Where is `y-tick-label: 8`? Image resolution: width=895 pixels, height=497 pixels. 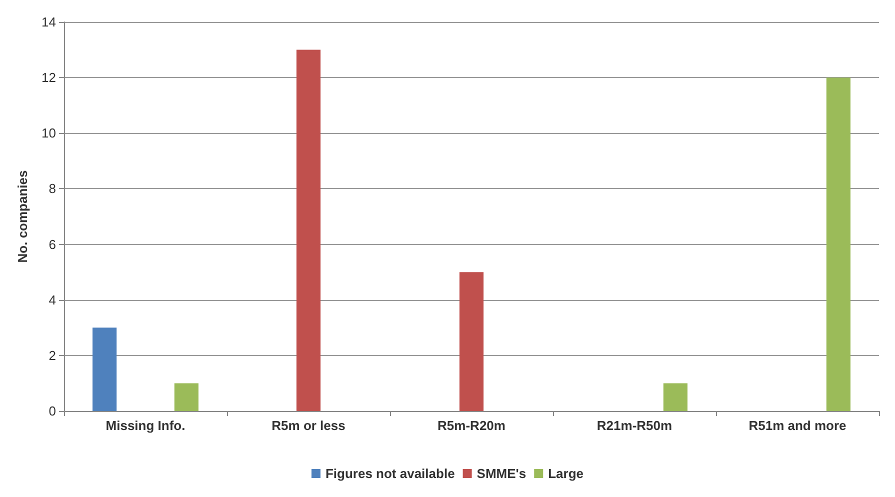 y-tick-label: 8 is located at coordinates (52, 188).